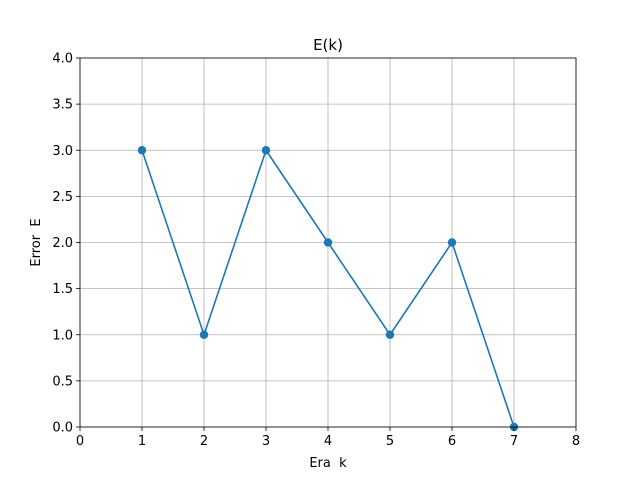  What do you see at coordinates (514, 441) in the screenshot?
I see `x-tick-label: 7` at bounding box center [514, 441].